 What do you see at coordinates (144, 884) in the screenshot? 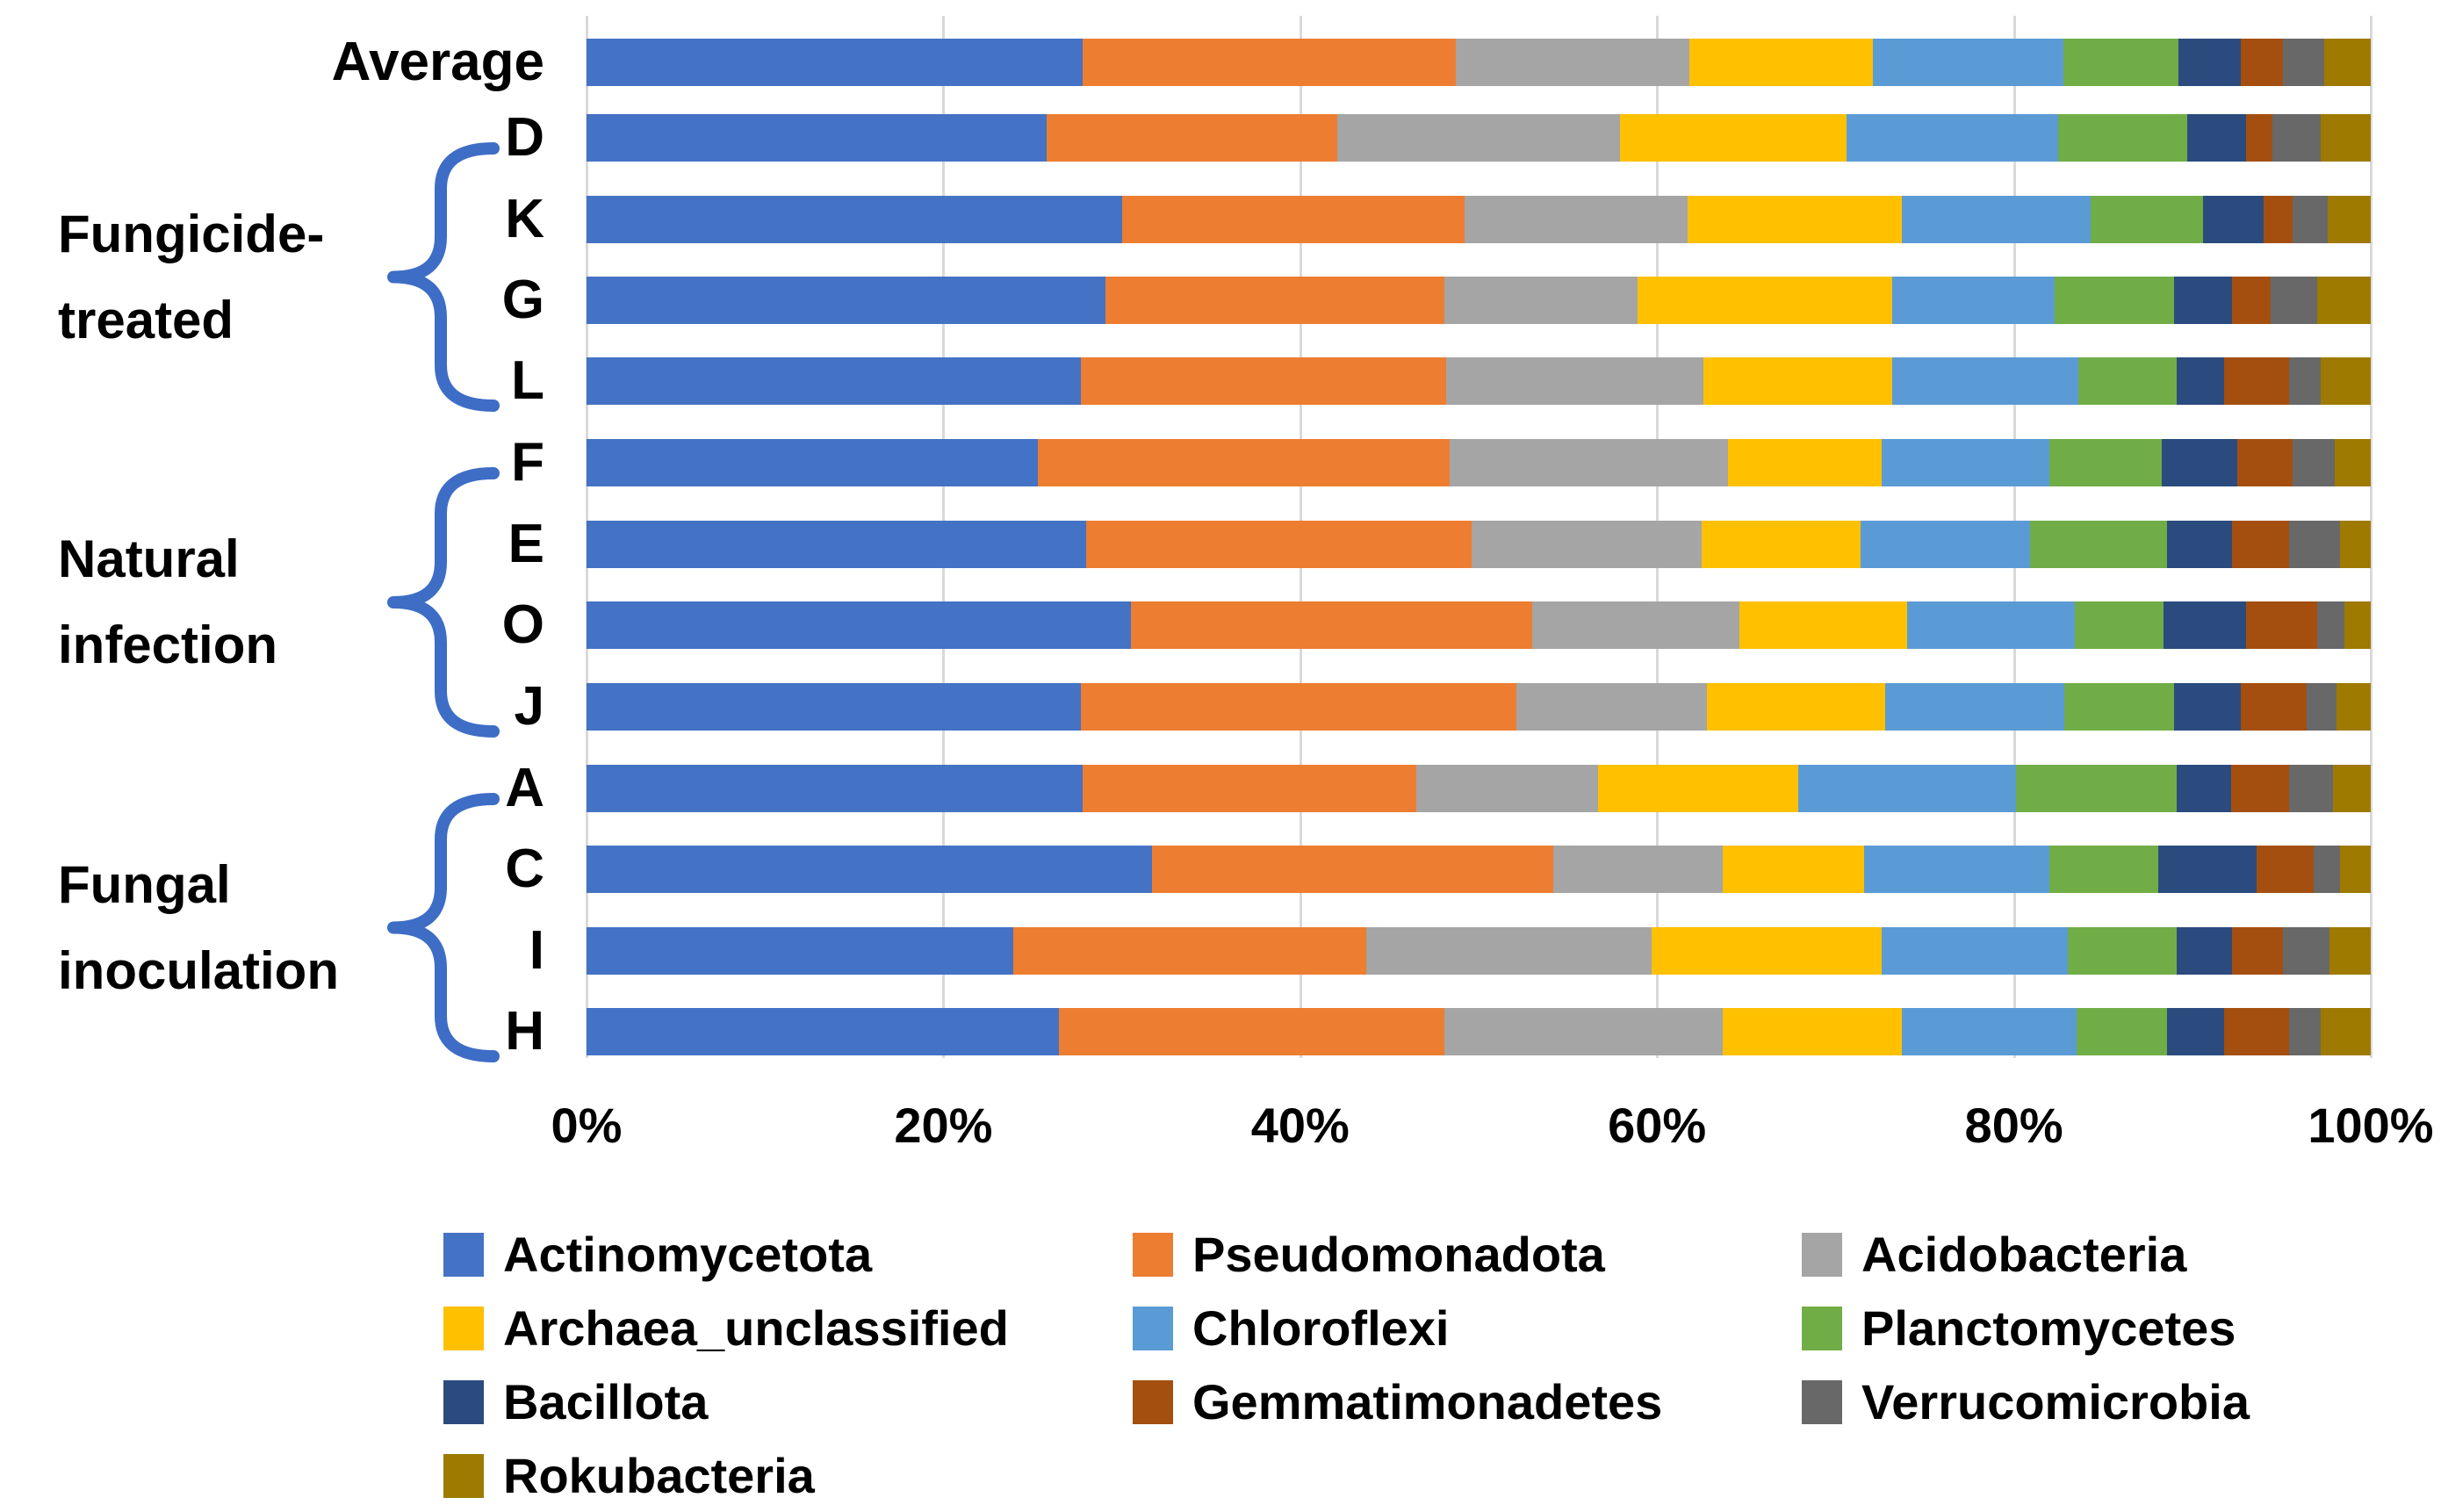
I see `group-label-line: Fungal` at bounding box center [144, 884].